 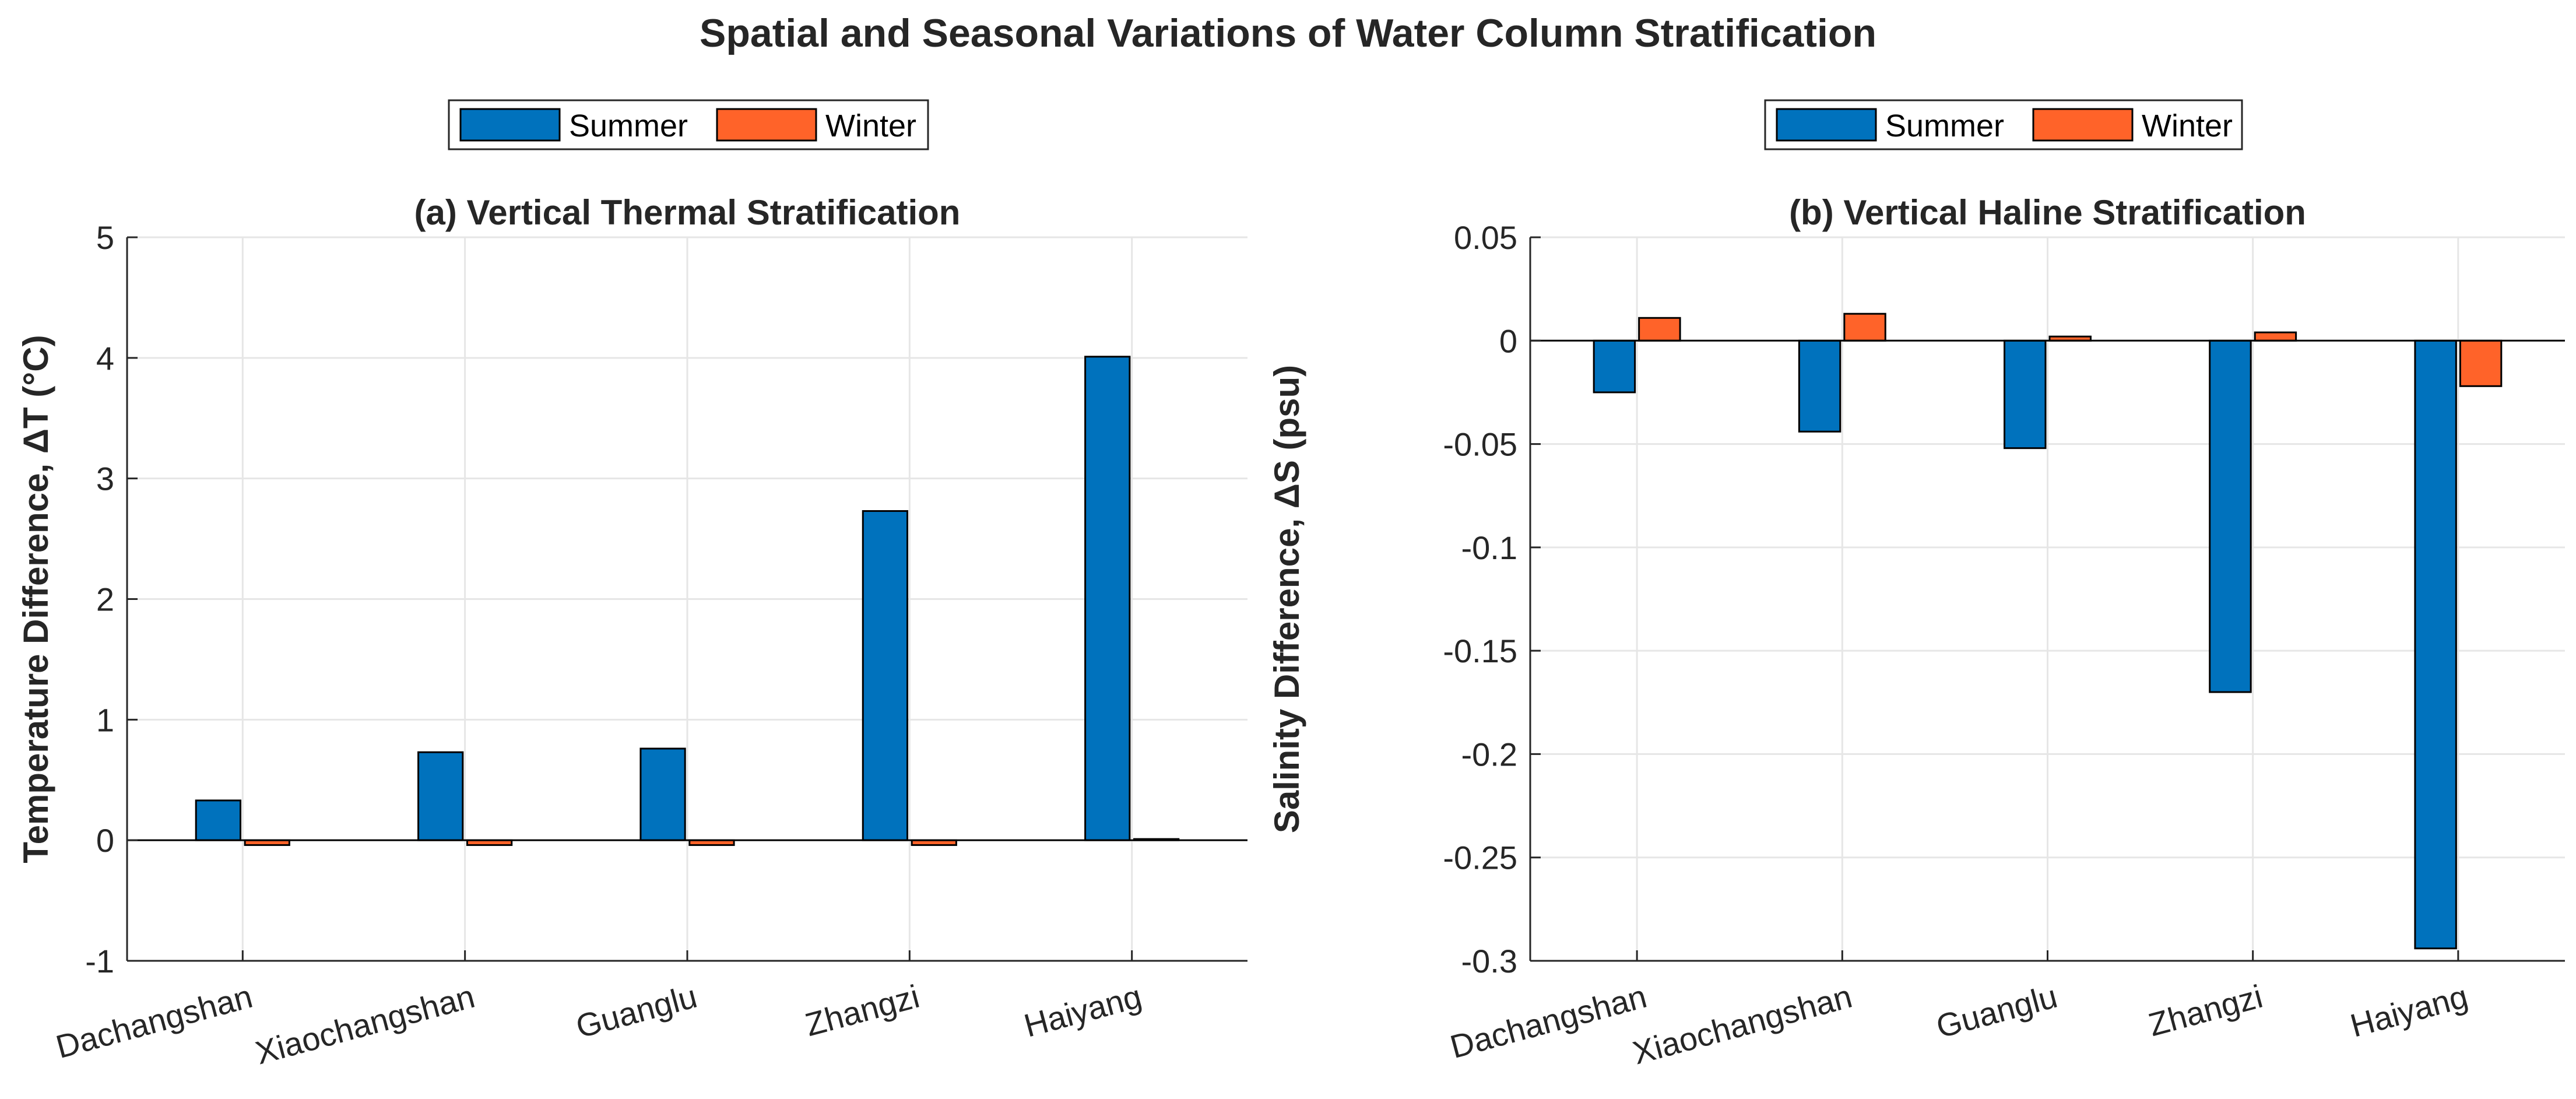 What do you see at coordinates (1485, 237) in the screenshot?
I see `y-tick-label: 0.05` at bounding box center [1485, 237].